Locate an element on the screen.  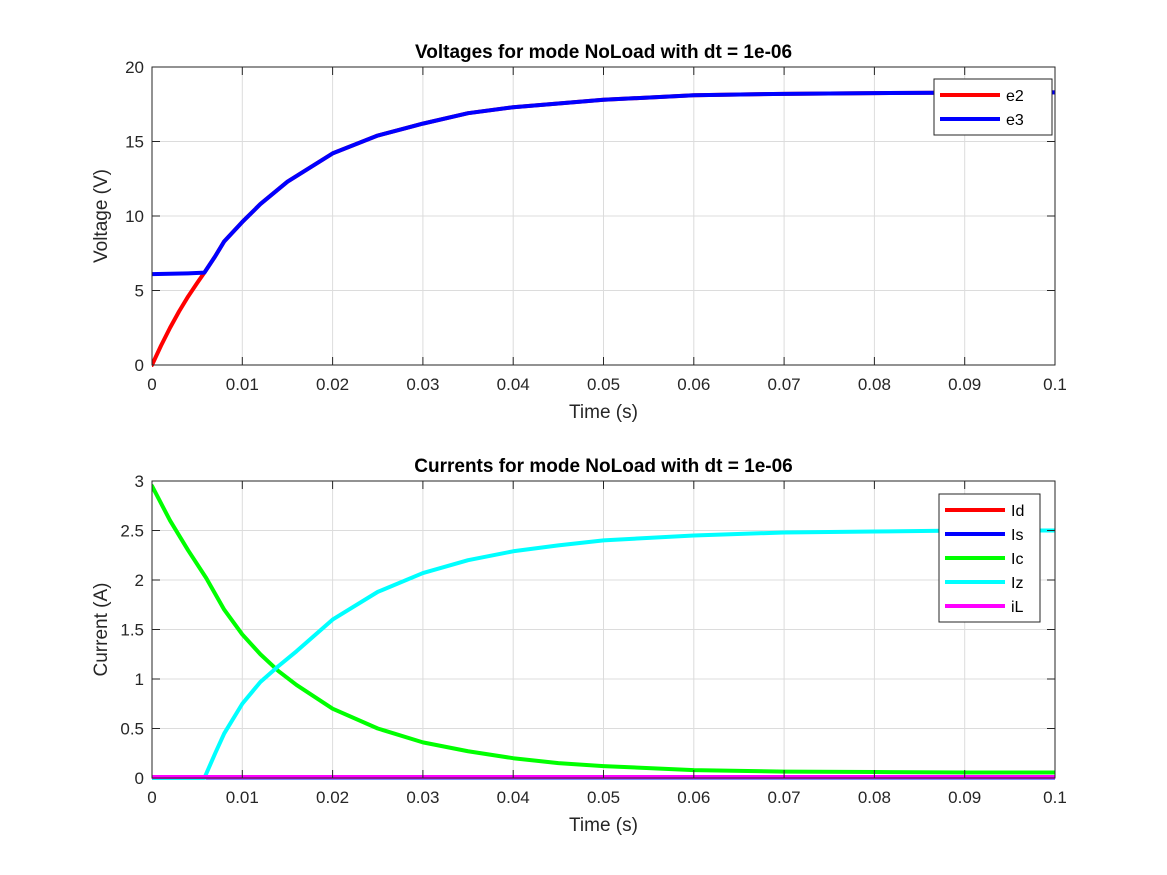
voltage-x-tick-label: 0.01 is located at coordinates (242, 384).